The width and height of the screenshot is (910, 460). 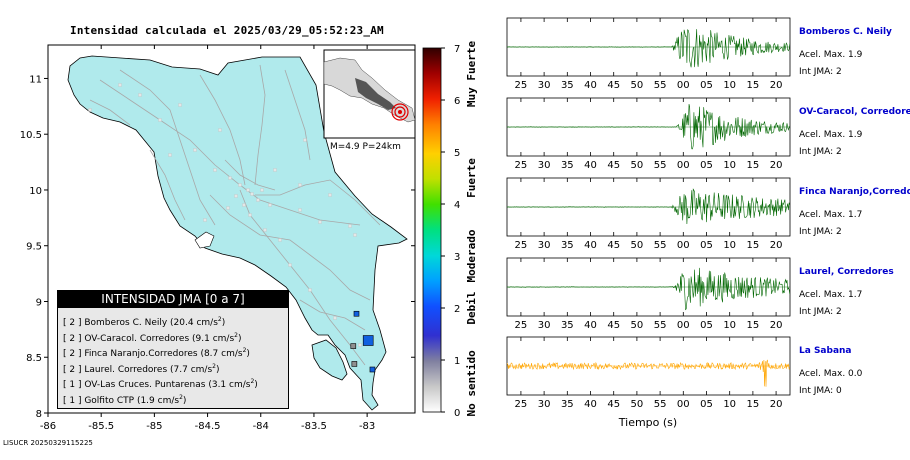 What do you see at coordinates (820, 152) in the screenshot?
I see `jma-intensity: Int JMA: 2` at bounding box center [820, 152].